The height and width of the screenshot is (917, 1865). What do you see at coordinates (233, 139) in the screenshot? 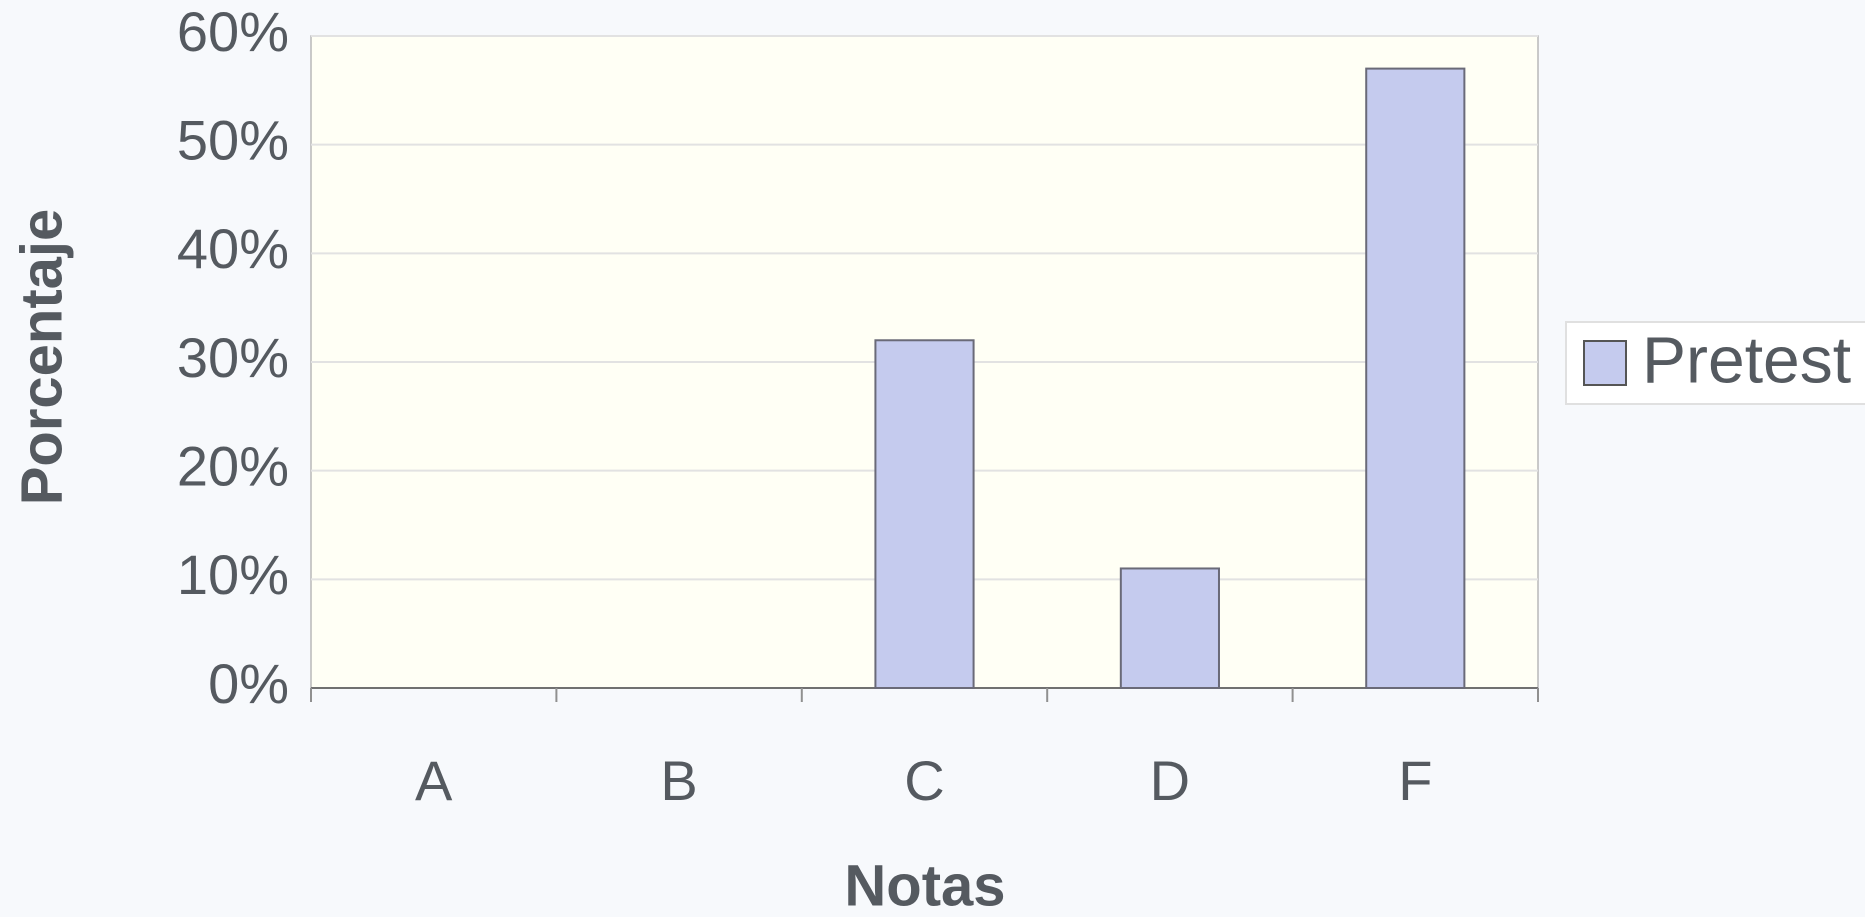
I see `y-tick-label: 50%` at bounding box center [233, 139].